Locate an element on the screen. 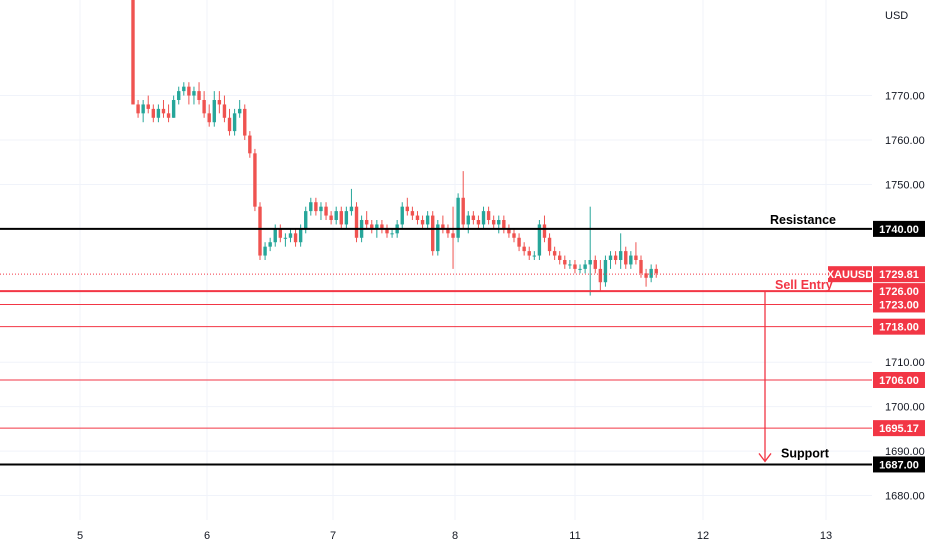  level-badge: 1718.00 is located at coordinates (899, 326).